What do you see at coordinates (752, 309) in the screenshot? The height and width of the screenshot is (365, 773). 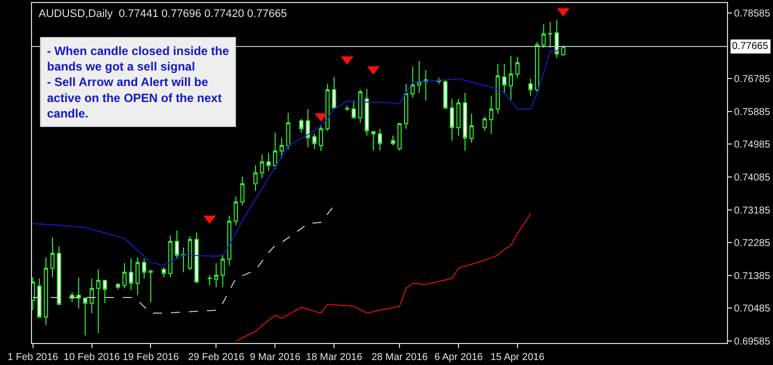 I see `y-tick-label: 0.70485` at bounding box center [752, 309].